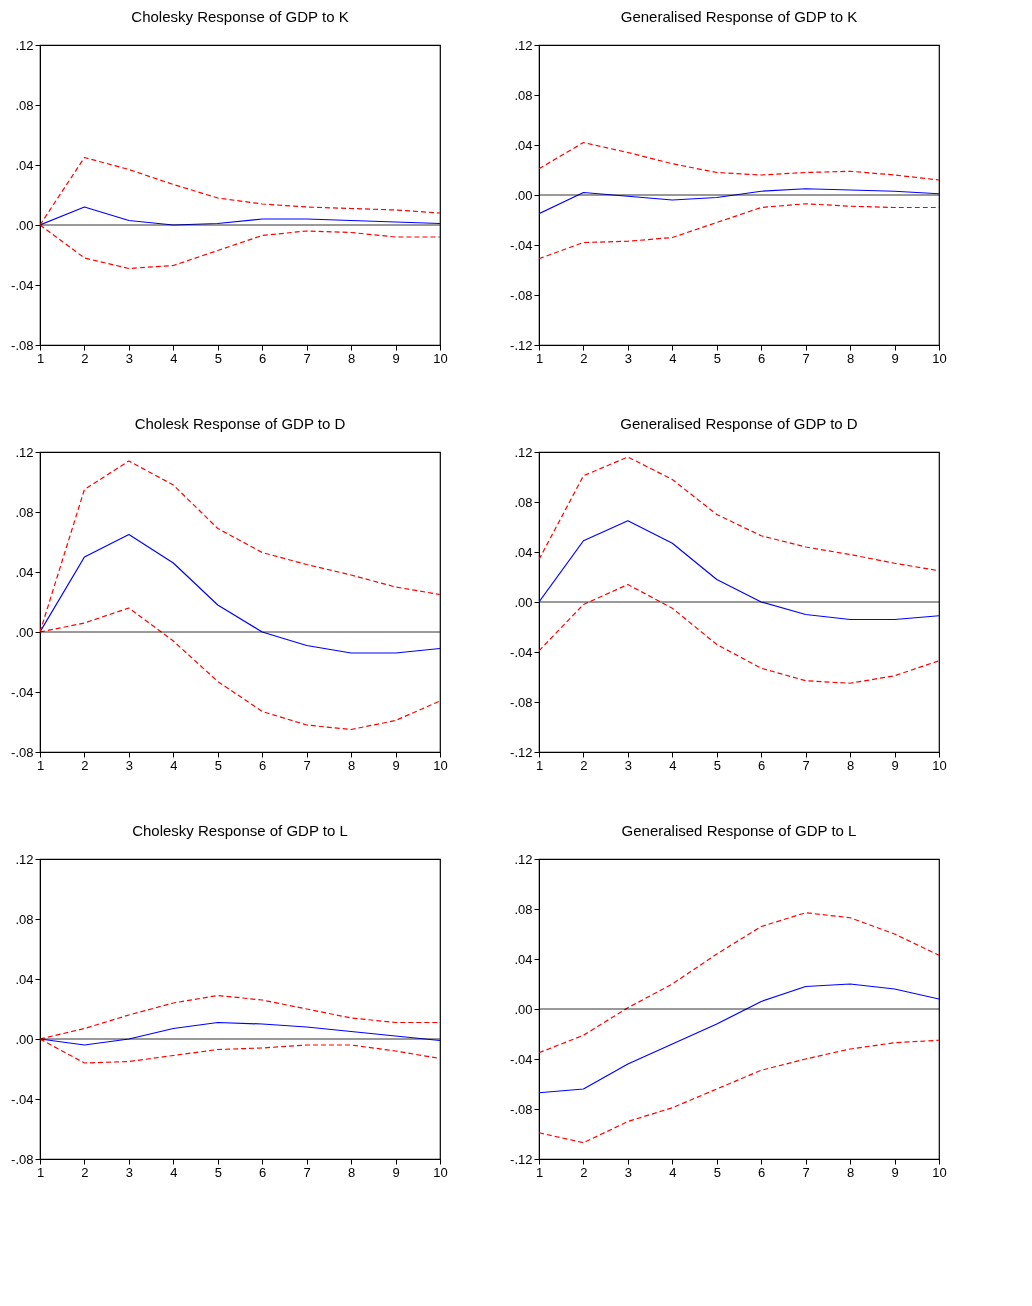  I want to click on chart-title: Cholesky Response of GDP to K, so click(240, 16).